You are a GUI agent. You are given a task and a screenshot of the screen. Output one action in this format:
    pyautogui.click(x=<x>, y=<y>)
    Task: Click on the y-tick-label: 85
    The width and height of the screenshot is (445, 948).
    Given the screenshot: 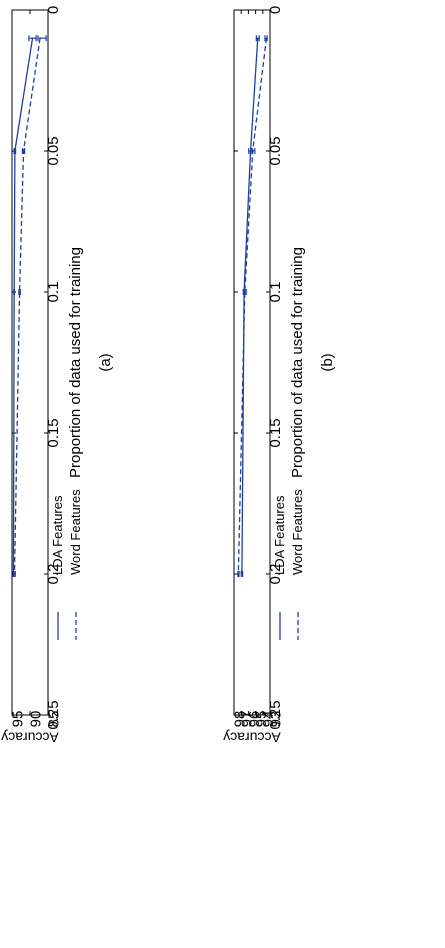 What is the action you would take?
    pyautogui.click(x=53, y=719)
    